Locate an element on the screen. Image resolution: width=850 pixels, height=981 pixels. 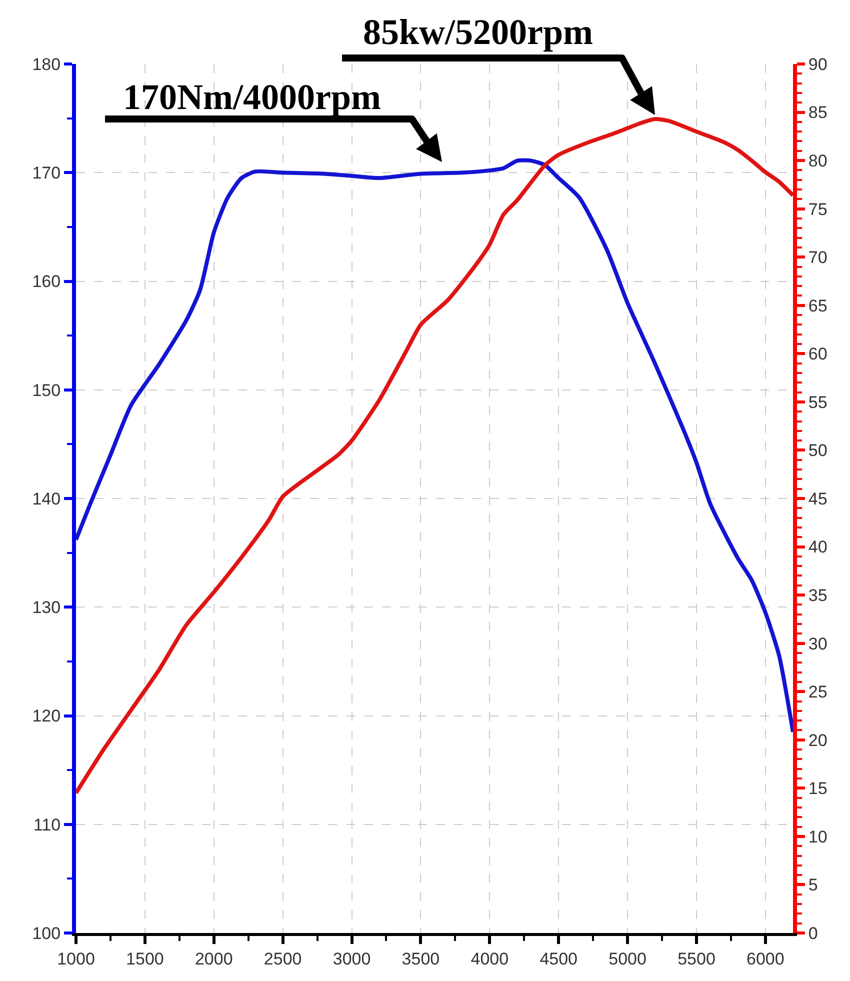
x-tick-label: 2500 is located at coordinates (283, 958).